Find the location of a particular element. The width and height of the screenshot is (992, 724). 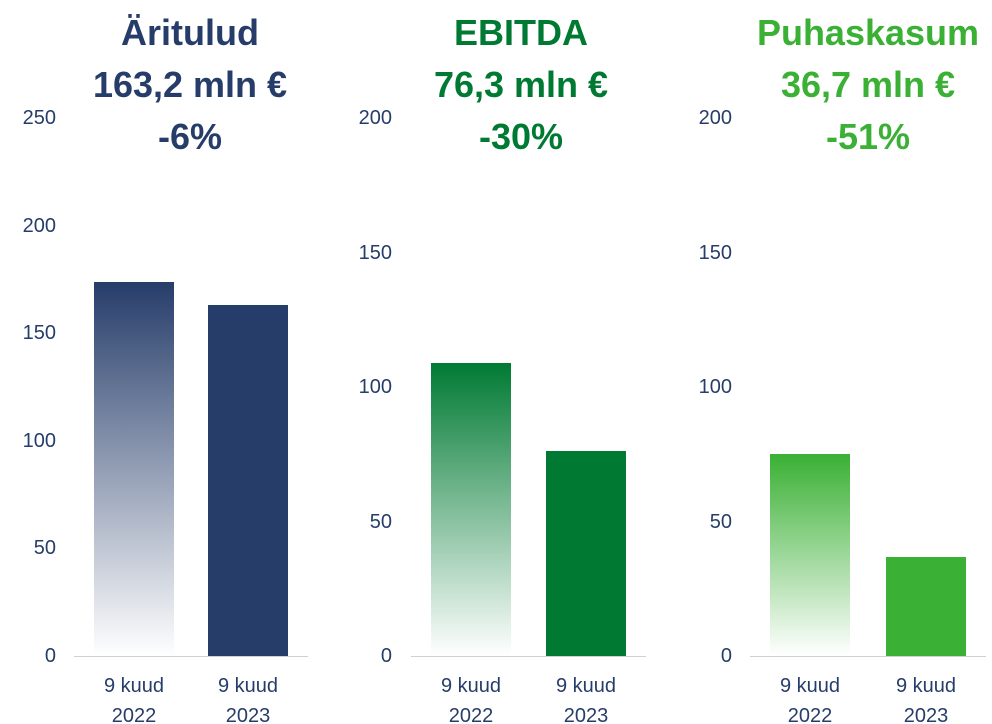

chart-annotation: -6% is located at coordinates (190, 136).